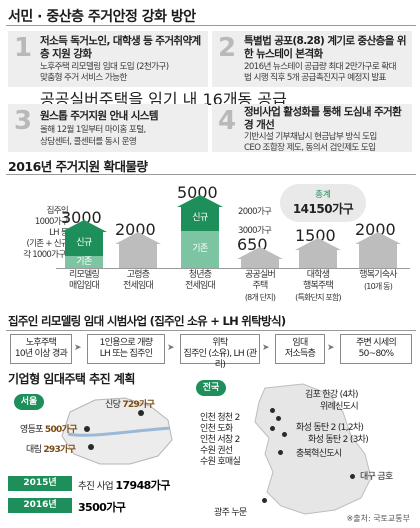 Image resolution: width=420 pixels, height=528 pixels. I want to click on card-desc-line: CEO 조합장 제도, 동의서 검인제도 도입, so click(310, 148).